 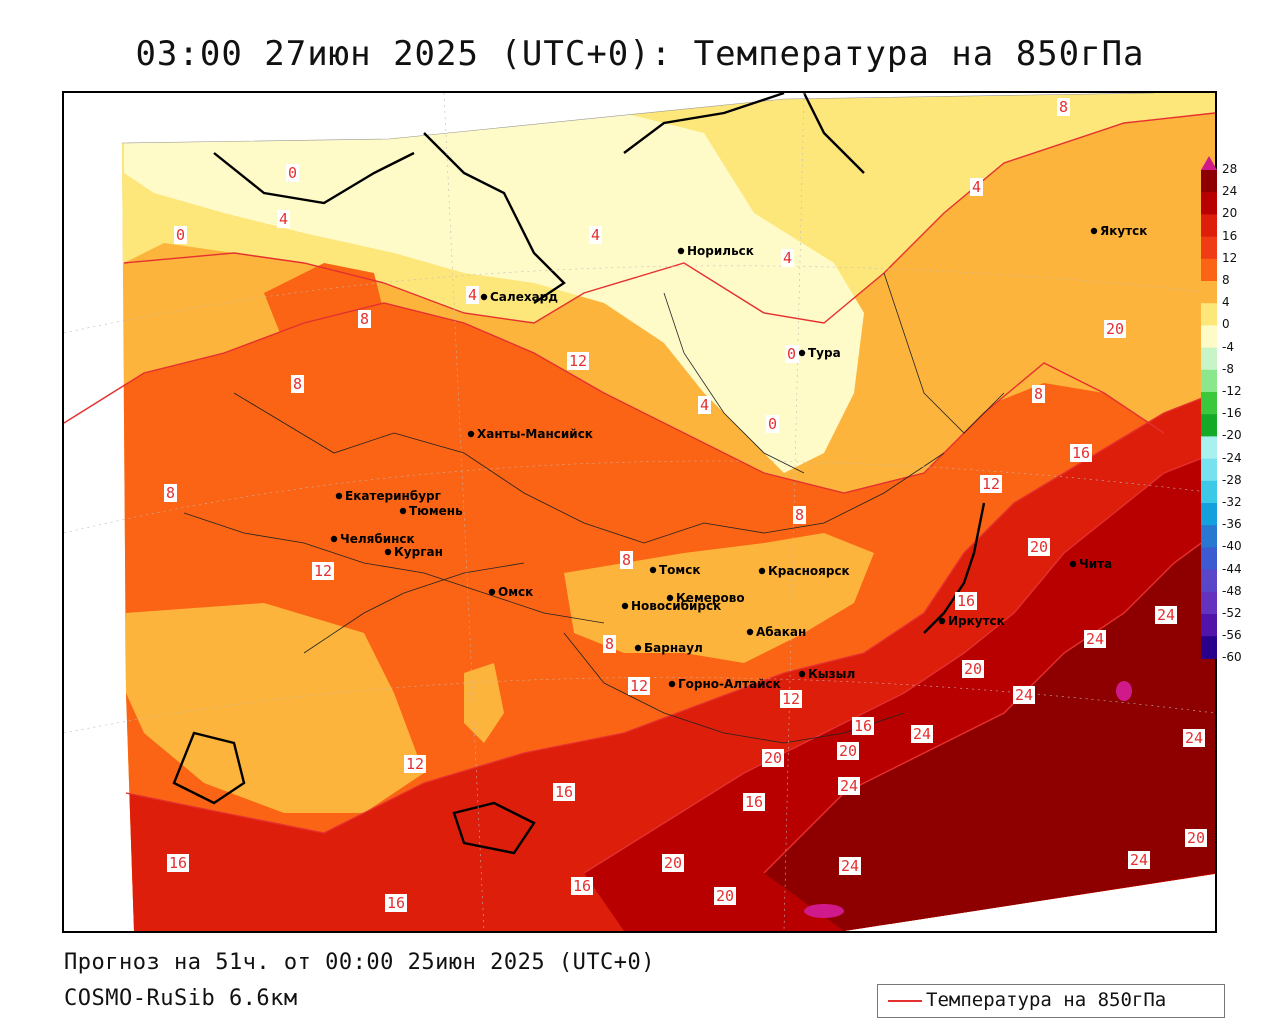 I want to click on colorbar-tick-label: -24, so click(x=1232, y=457).